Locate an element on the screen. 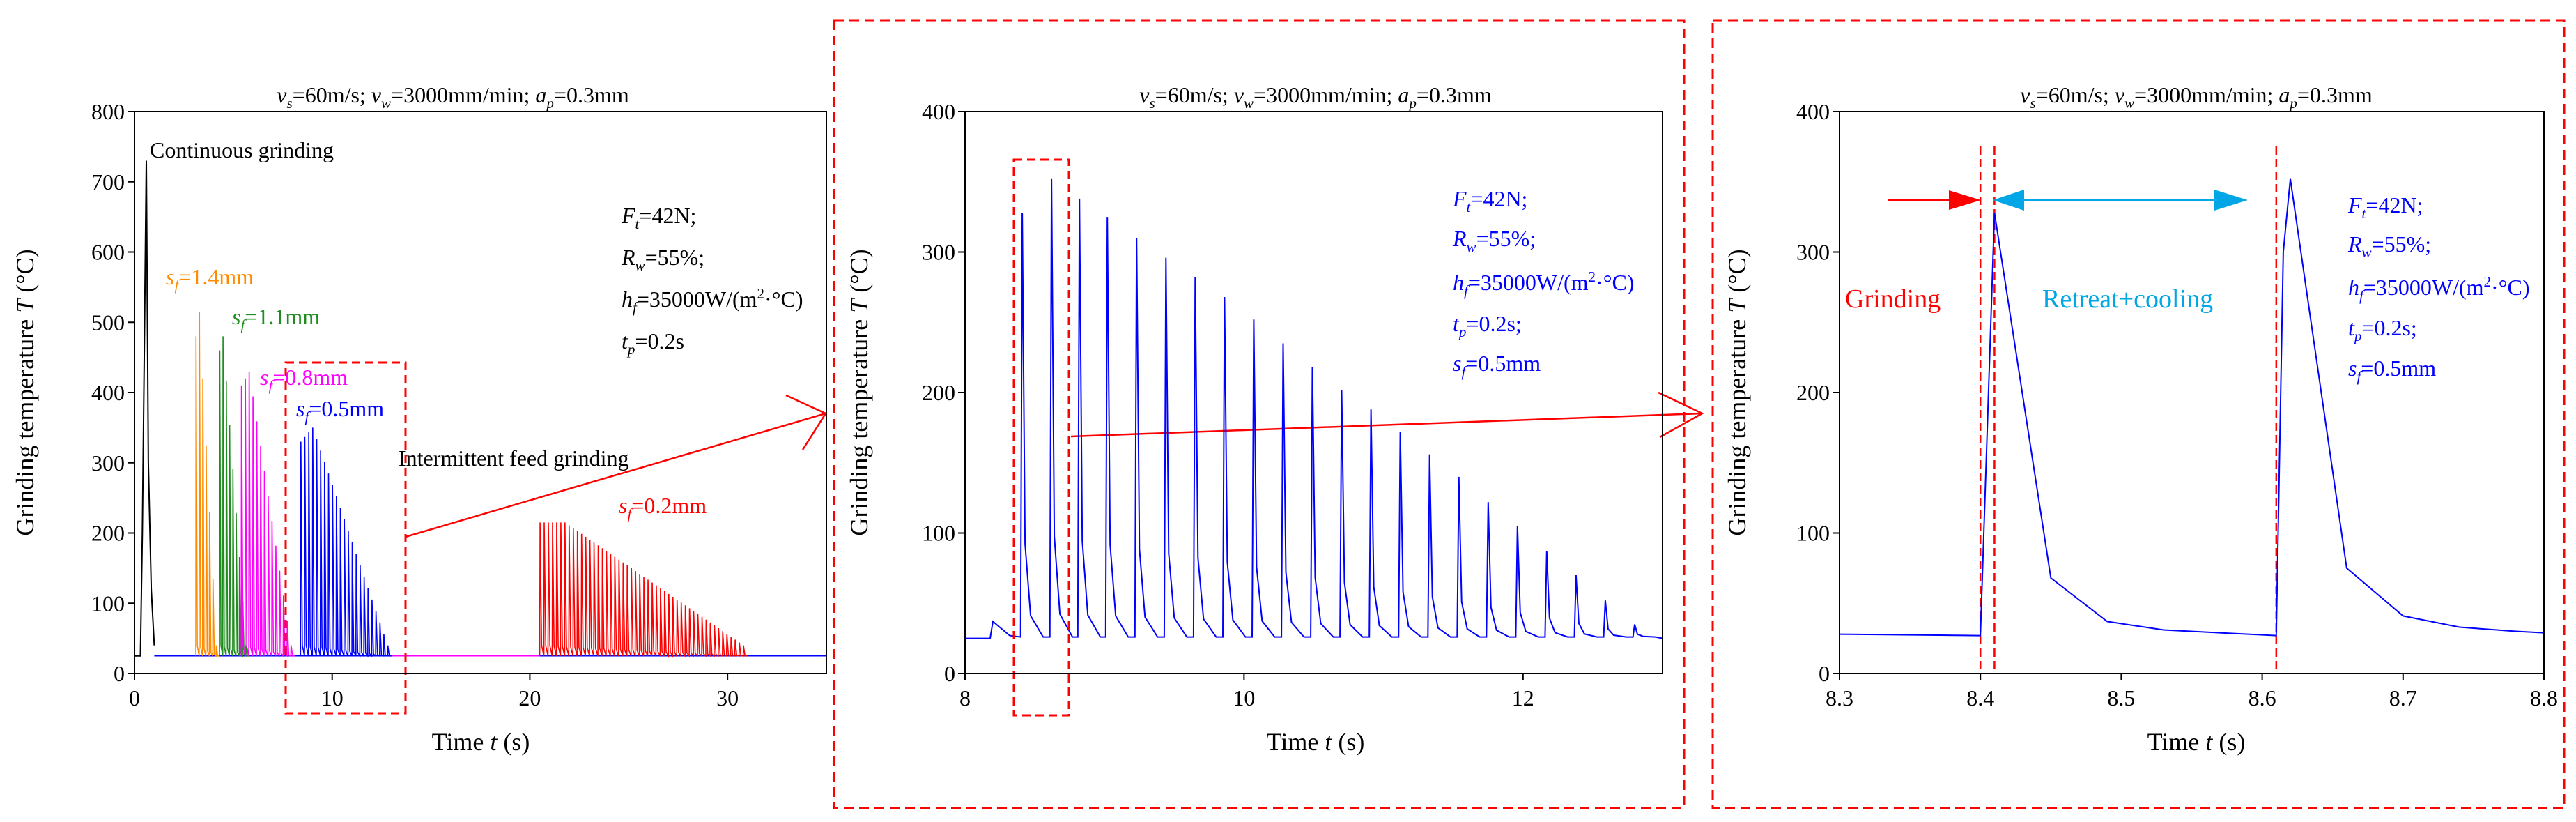 This screenshot has width=2576, height=822. overview-xlabel: Time t (s) is located at coordinates (481, 742).